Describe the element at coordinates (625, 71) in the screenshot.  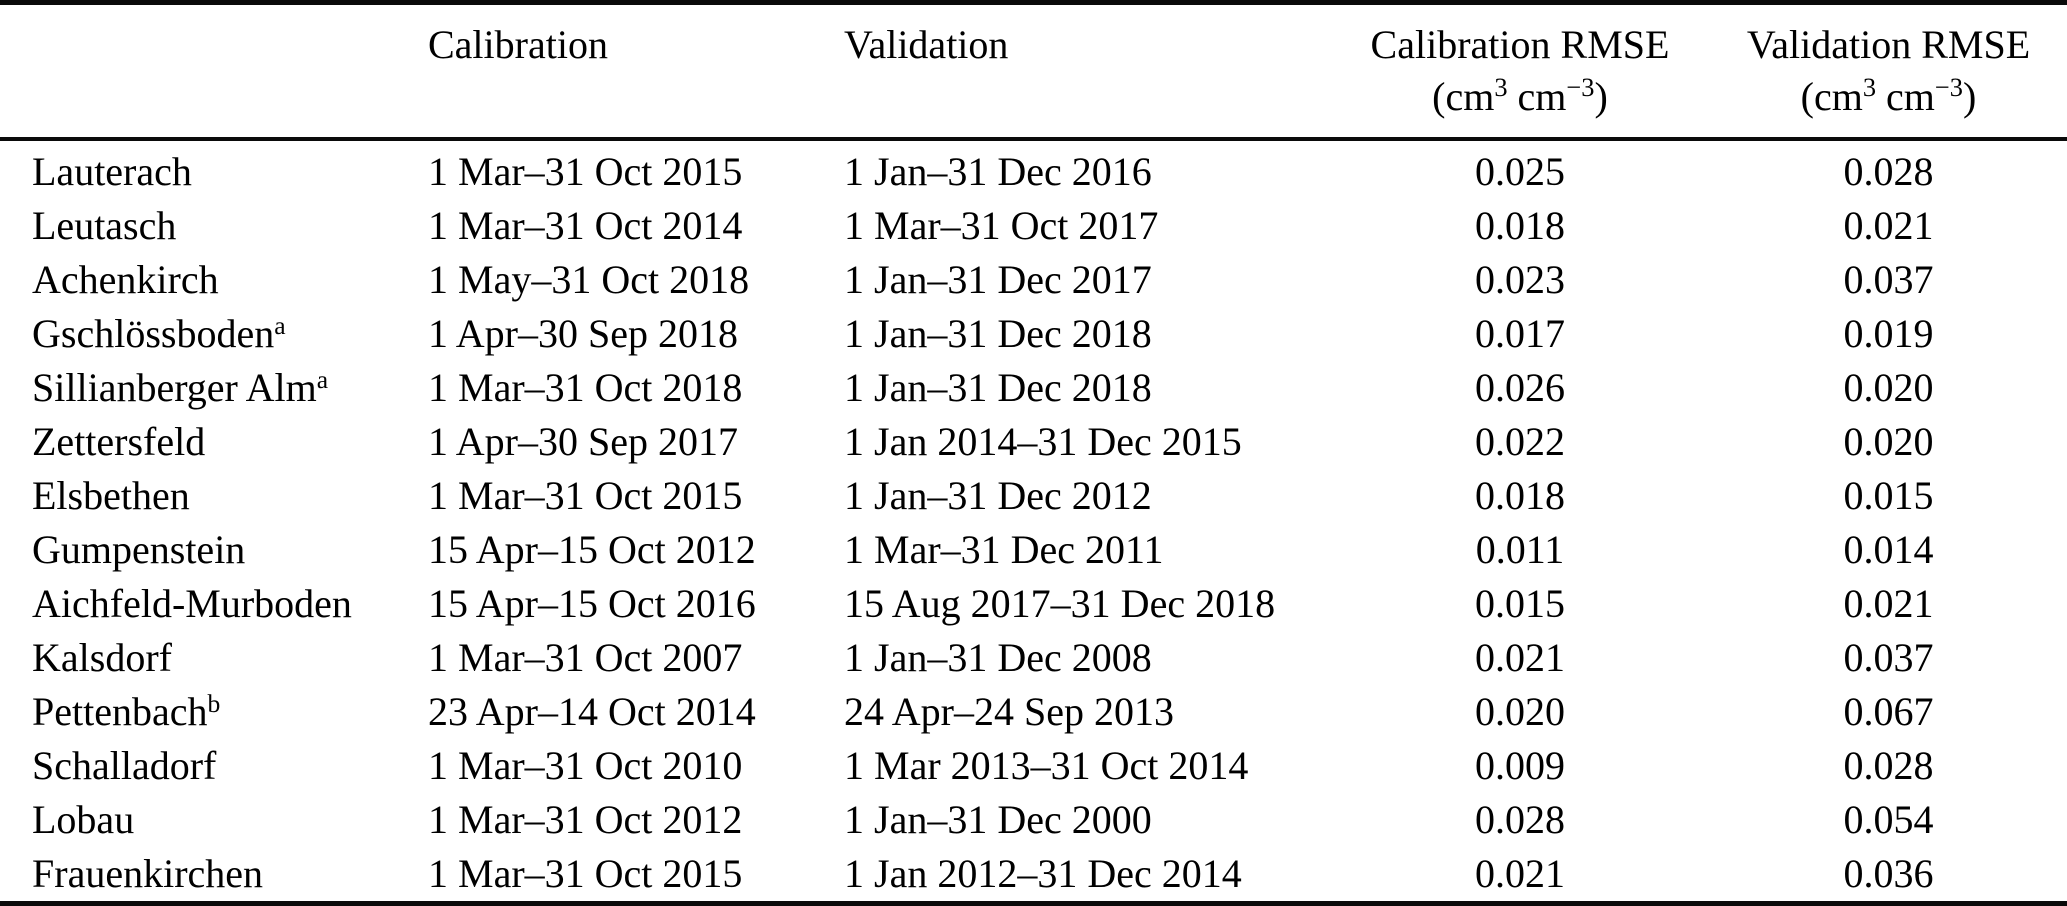
I see `column-header-calibration: Calibration` at that location.